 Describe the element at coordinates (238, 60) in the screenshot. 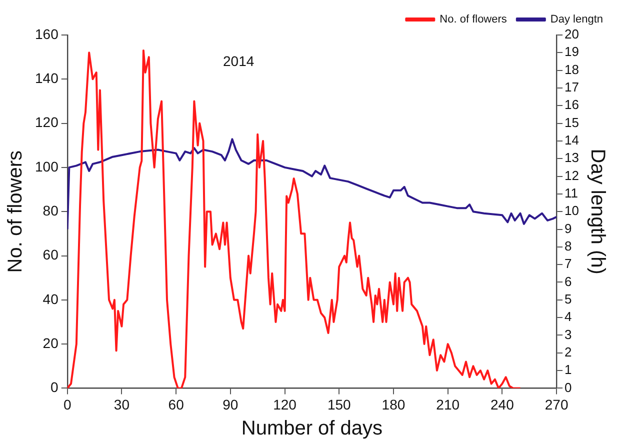

I see `text: 2014` at that location.